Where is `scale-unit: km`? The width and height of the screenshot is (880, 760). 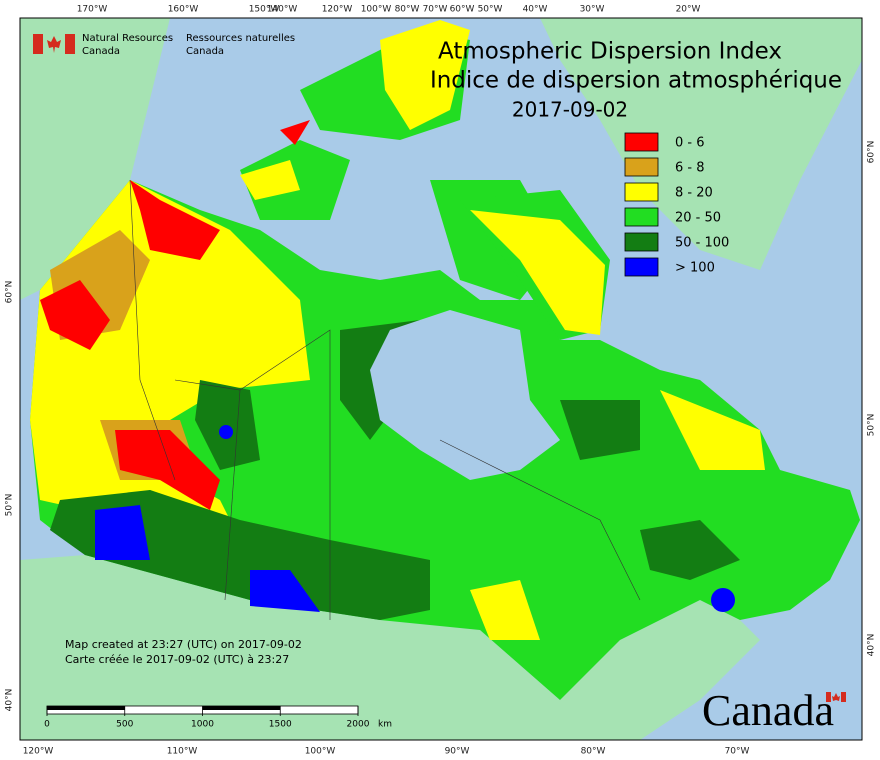 scale-unit: km is located at coordinates (385, 725).